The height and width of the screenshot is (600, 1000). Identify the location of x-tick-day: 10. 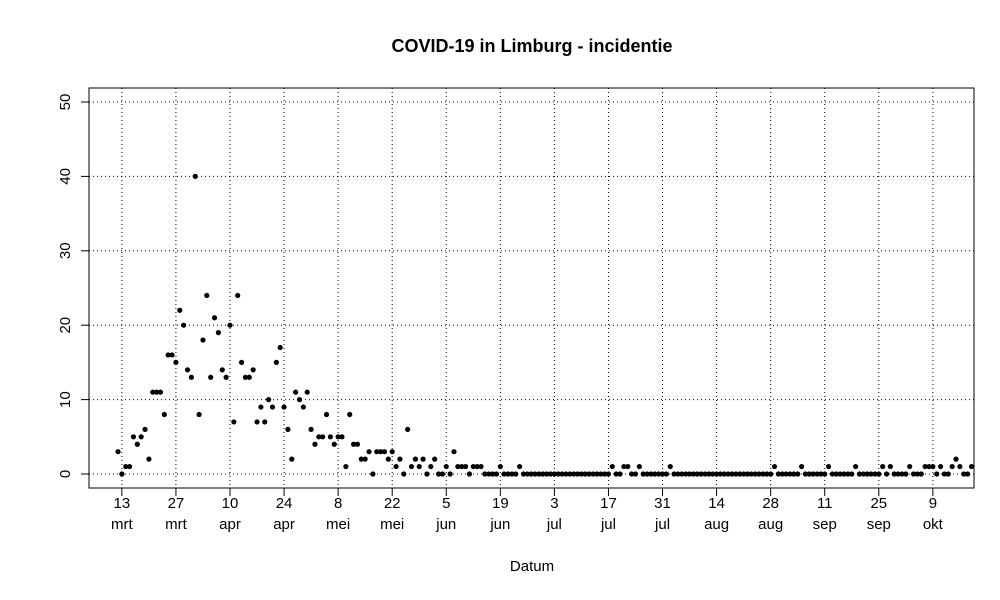
(230, 503).